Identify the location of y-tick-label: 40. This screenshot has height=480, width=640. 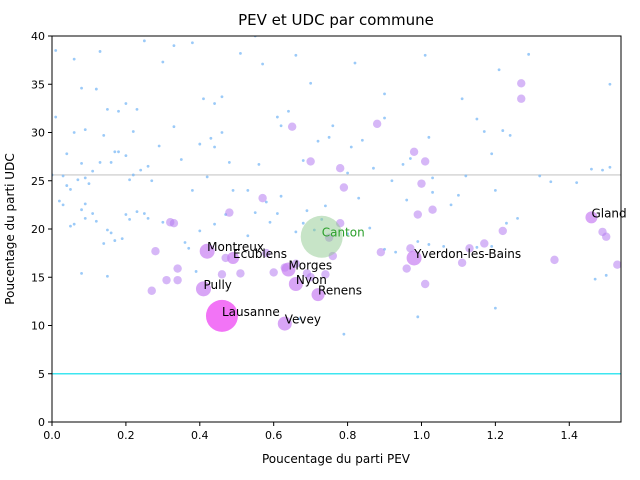
(38, 36).